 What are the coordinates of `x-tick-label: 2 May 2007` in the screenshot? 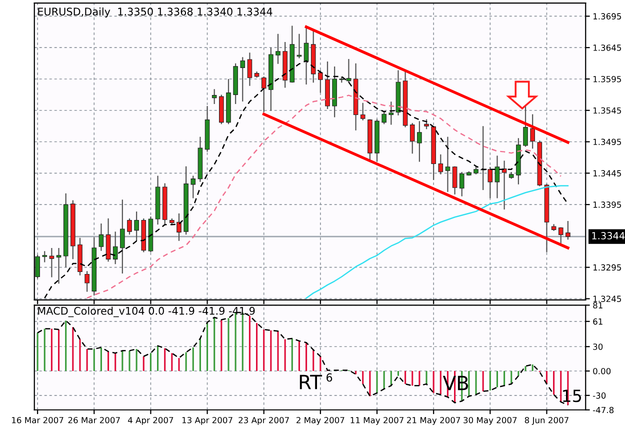 It's located at (320, 420).